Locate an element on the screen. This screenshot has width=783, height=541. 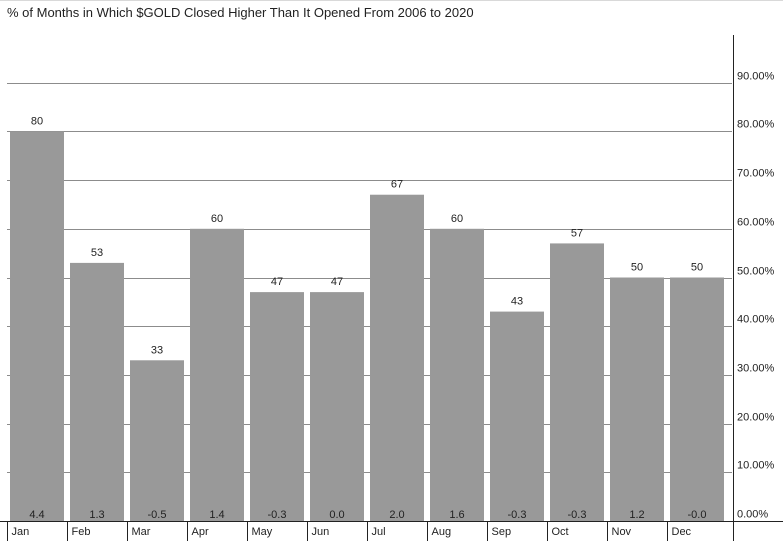
bar-value-label: 43 is located at coordinates (517, 302).